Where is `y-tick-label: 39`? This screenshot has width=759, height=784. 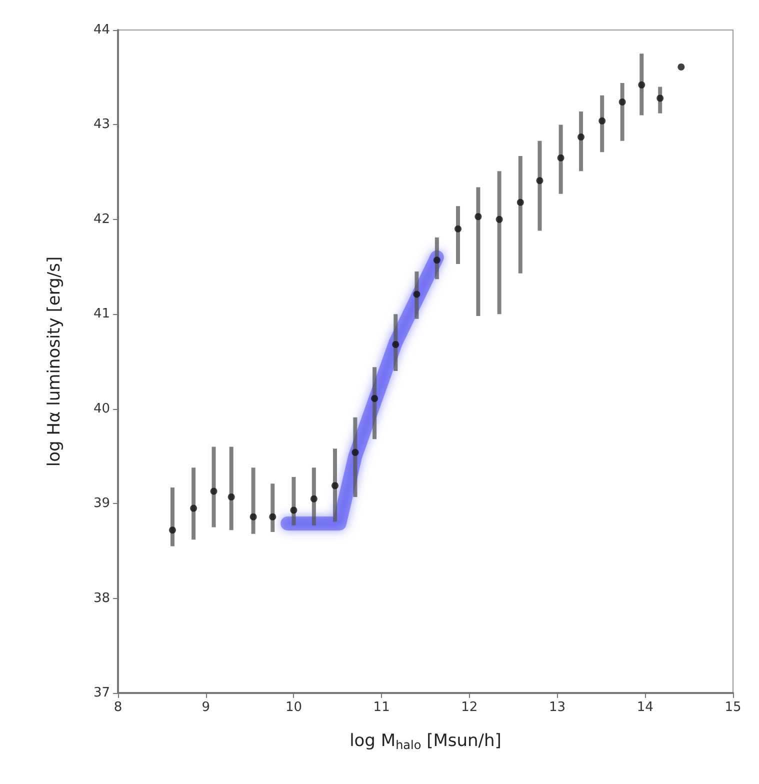
y-tick-label: 39 is located at coordinates (101, 504).